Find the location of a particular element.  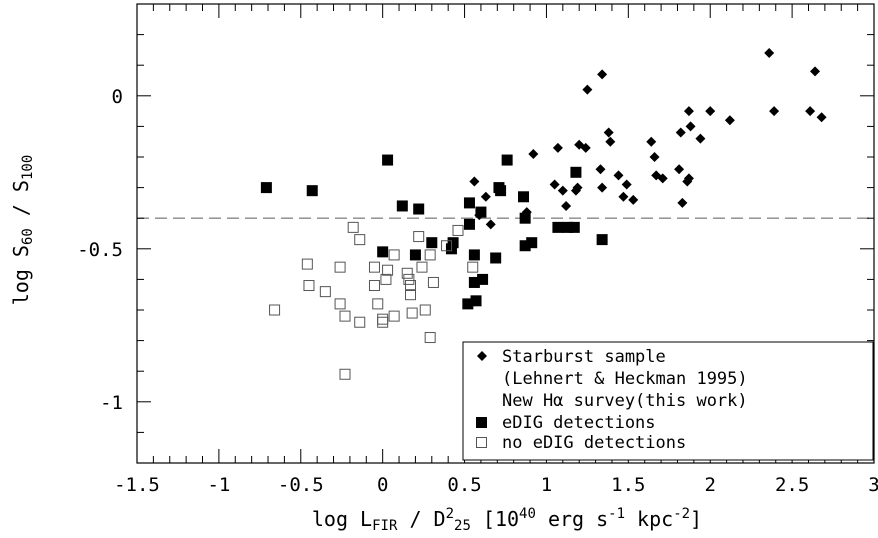

y-tick-label: 0 is located at coordinates (117, 97).